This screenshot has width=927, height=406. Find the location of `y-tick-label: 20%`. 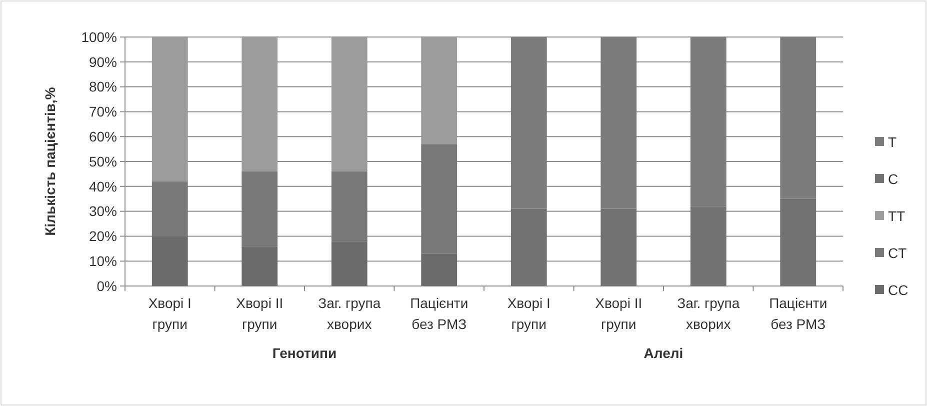

y-tick-label: 20% is located at coordinates (102, 236).